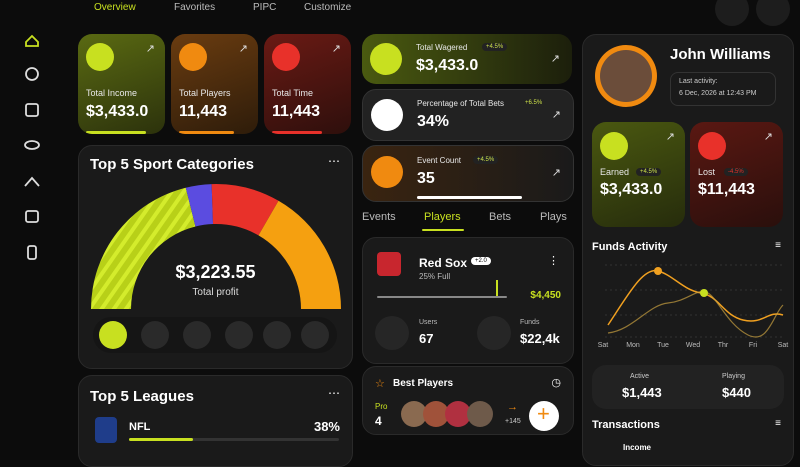 The height and width of the screenshot is (467, 800). I want to click on calendar-icon, so click(32, 216).